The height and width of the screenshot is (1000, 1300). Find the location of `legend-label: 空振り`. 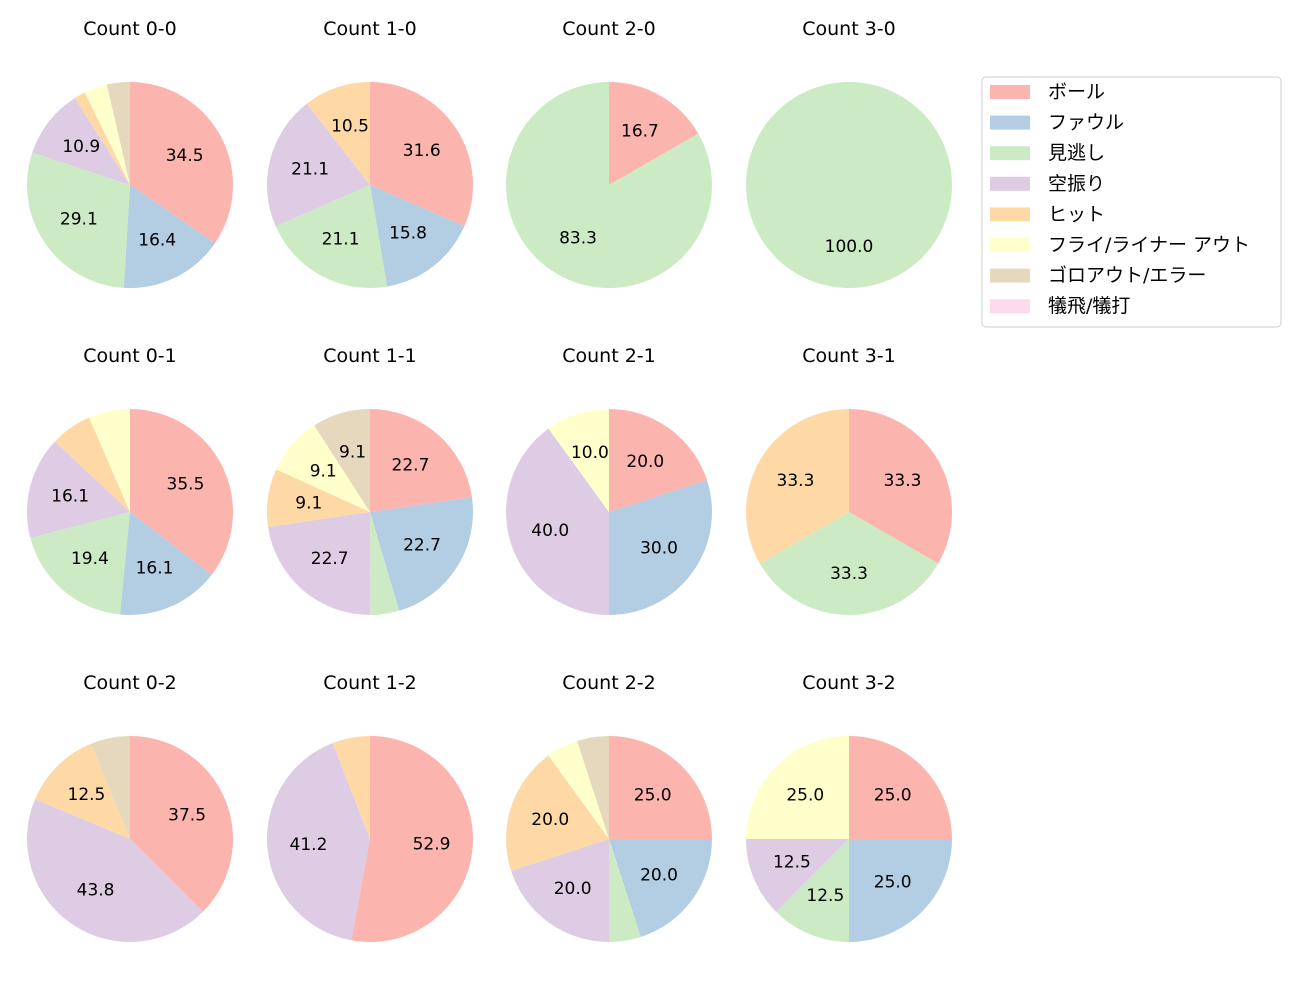

legend-label: 空振り is located at coordinates (1076, 184).